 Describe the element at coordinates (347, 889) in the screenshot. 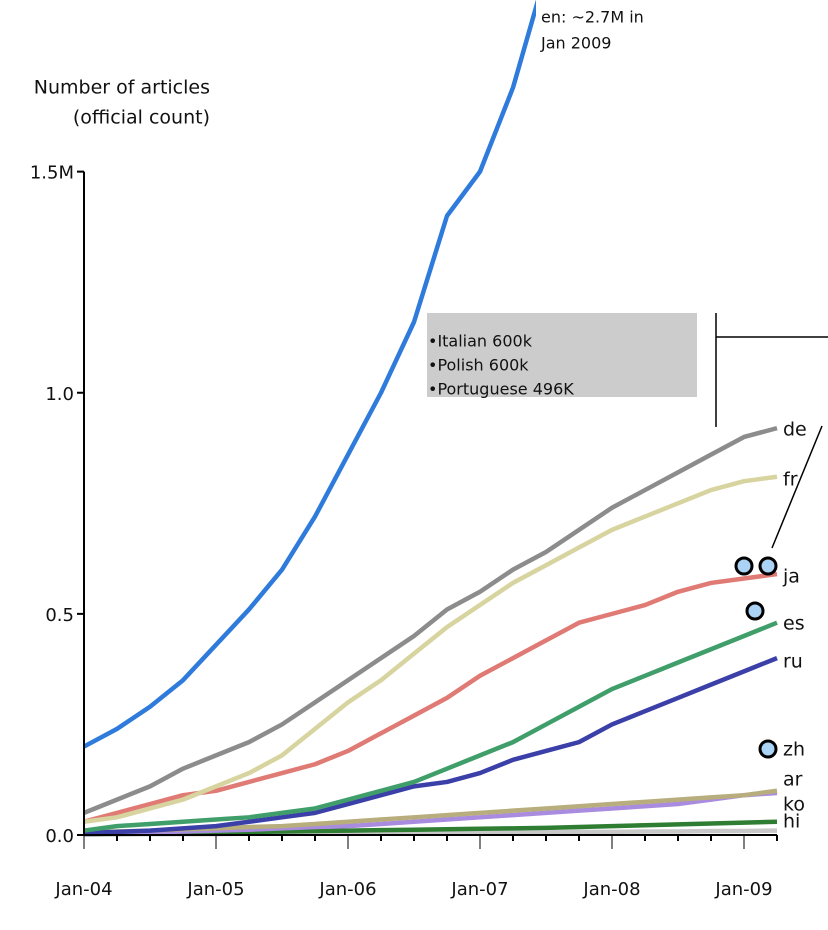

I see `x-tick-label: Jan-06` at that location.